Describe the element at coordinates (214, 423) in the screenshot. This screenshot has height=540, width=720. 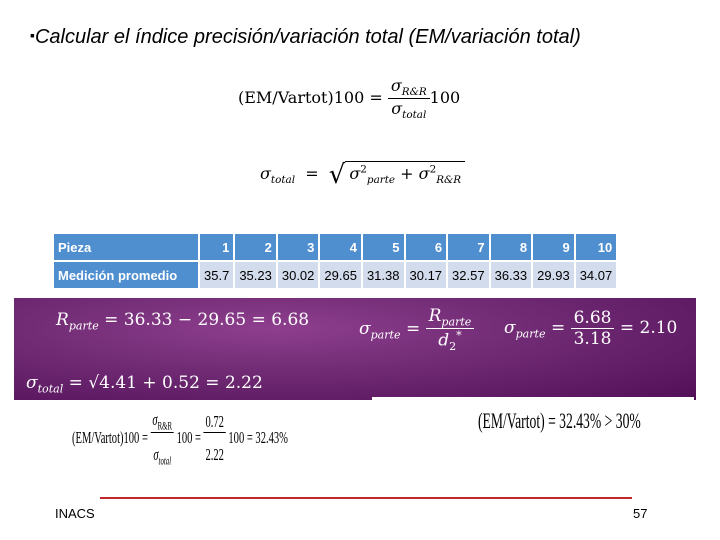
I see `num: 0.72` at that location.